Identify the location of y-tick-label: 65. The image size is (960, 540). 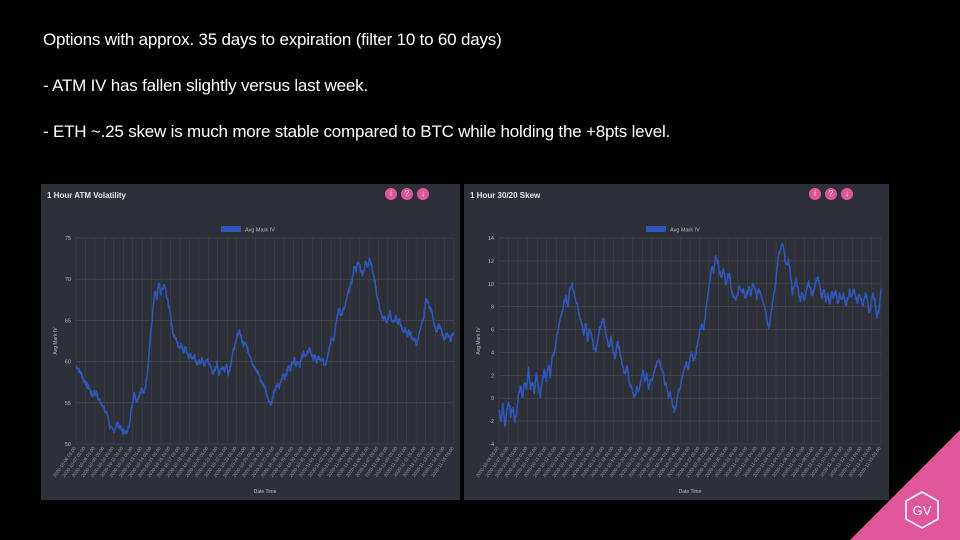
(68, 321).